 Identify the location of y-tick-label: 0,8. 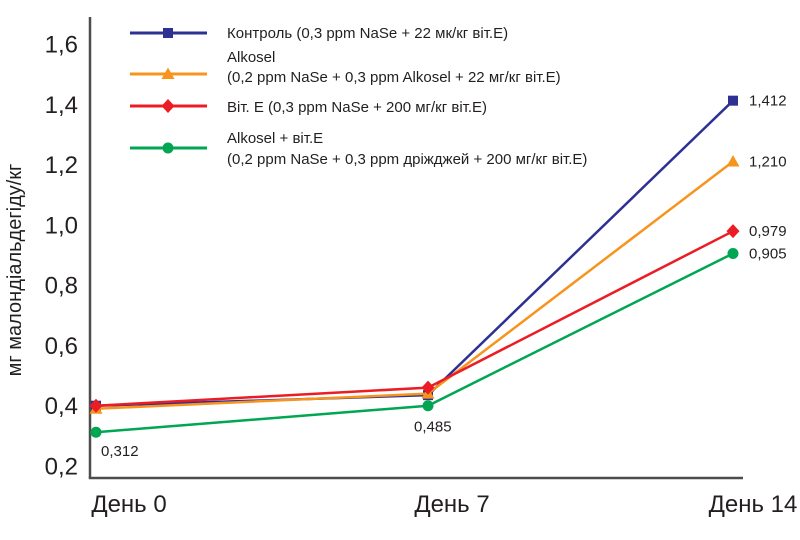
(61, 286).